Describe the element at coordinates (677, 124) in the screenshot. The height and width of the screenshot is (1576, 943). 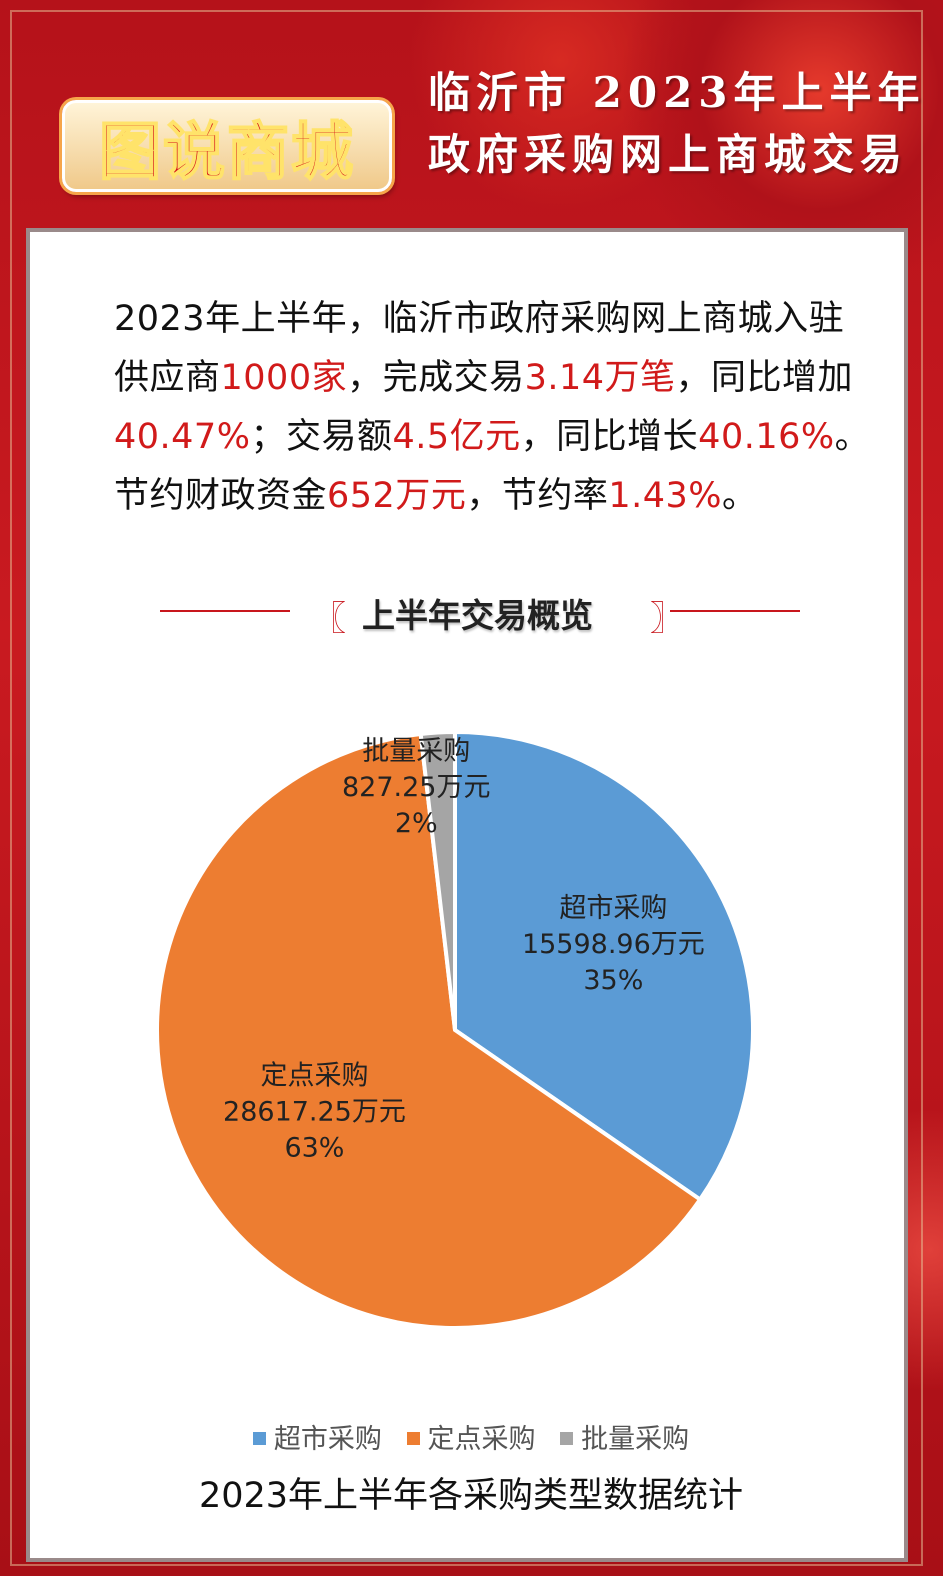
I see `header-title: 临沂市 2023年上半年 政府采购网上商城交易` at that location.